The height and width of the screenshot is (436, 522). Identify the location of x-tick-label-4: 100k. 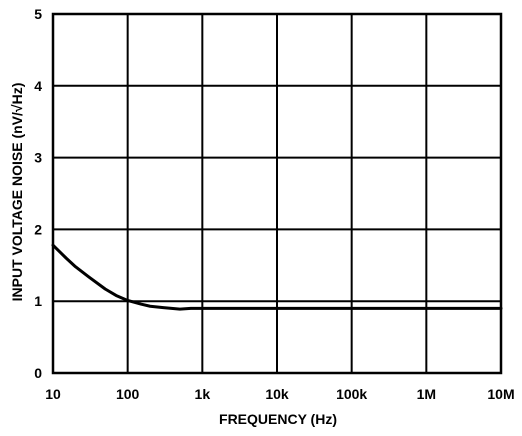
(351, 394).